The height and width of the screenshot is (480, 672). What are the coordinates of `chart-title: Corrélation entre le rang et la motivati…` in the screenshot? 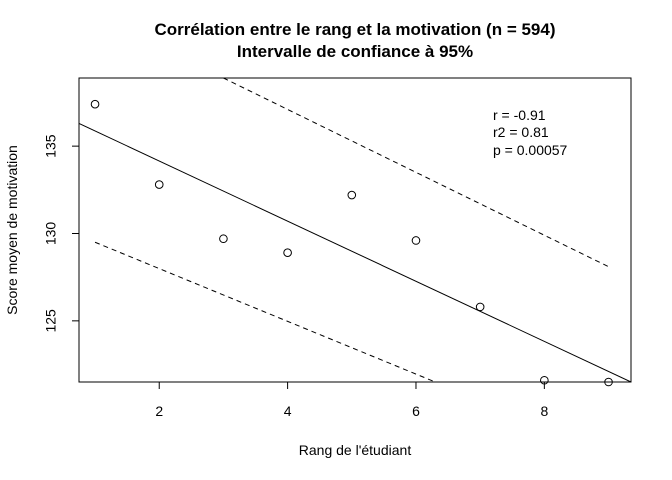 It's located at (354, 29).